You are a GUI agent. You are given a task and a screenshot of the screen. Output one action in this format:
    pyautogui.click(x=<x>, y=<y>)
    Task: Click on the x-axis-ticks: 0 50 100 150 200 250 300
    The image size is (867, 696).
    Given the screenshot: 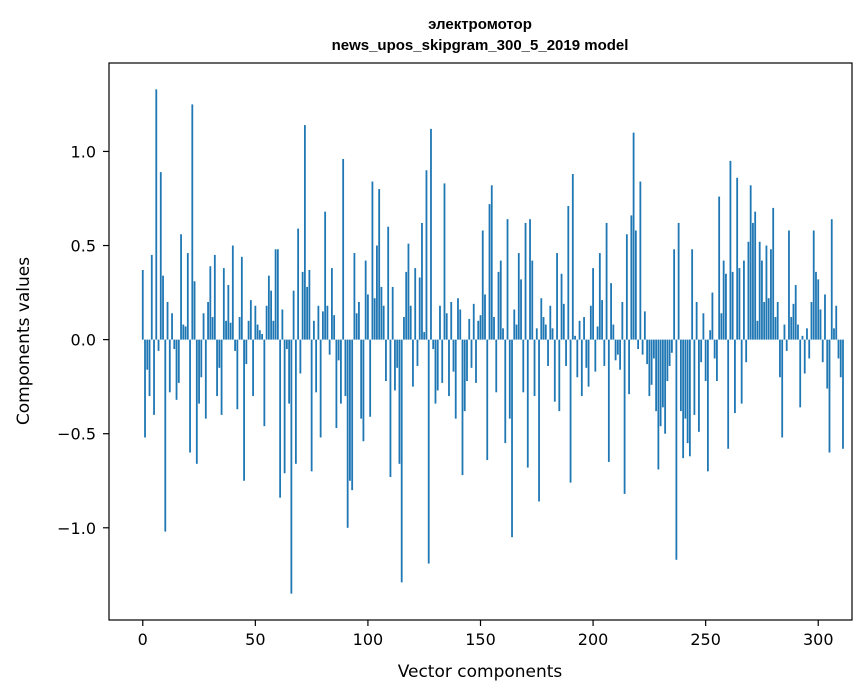 What is the action you would take?
    pyautogui.click(x=486, y=634)
    